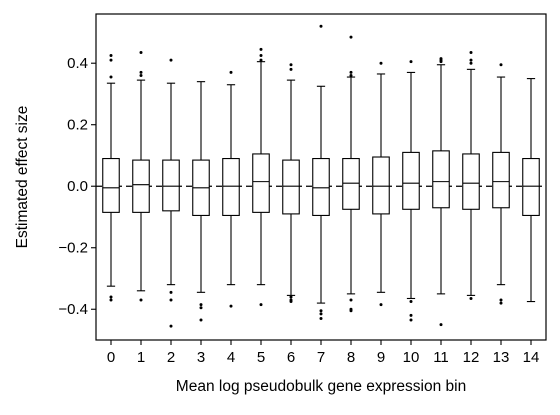 The image size is (560, 415). Describe the element at coordinates (77, 63) in the screenshot. I see `y-tick-label: 0.4` at that location.